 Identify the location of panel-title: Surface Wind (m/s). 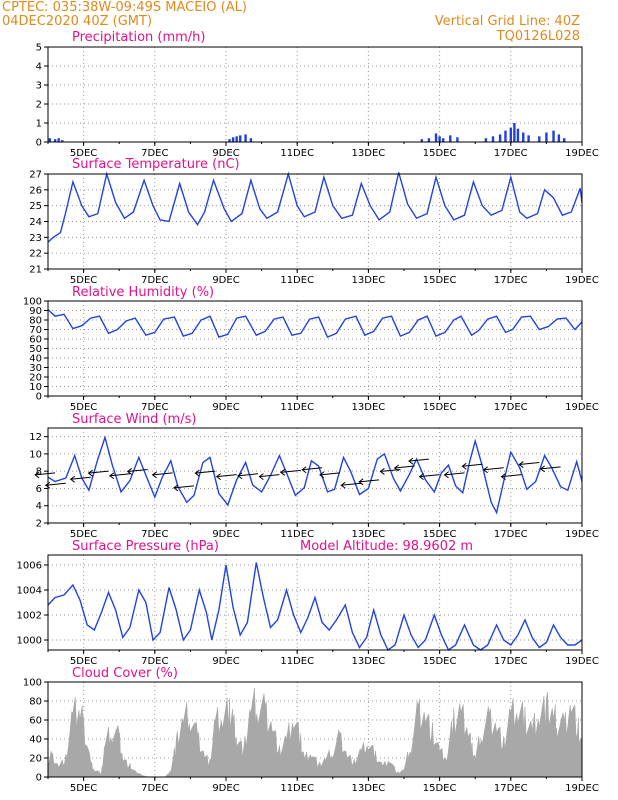
(134, 419).